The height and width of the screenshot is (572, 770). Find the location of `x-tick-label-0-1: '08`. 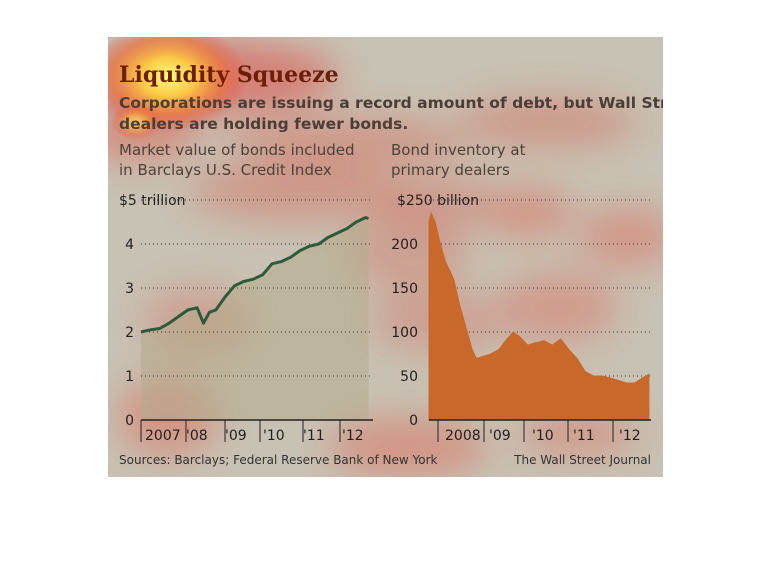

x-tick-label-0-1: '08 is located at coordinates (197, 436).